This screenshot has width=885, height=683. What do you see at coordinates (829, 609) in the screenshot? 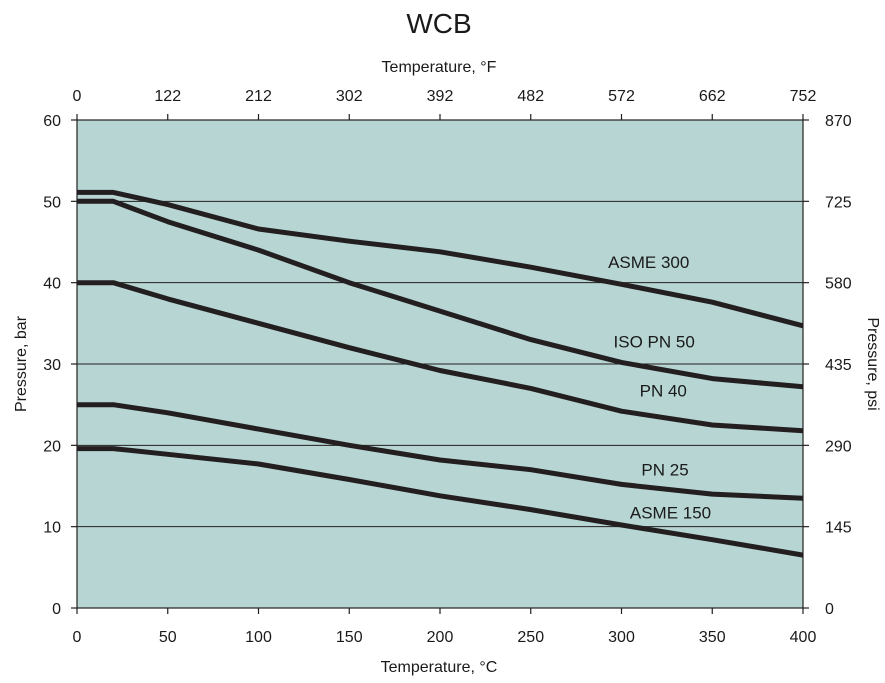
I see `right-y-tick-label: 0` at bounding box center [829, 609].